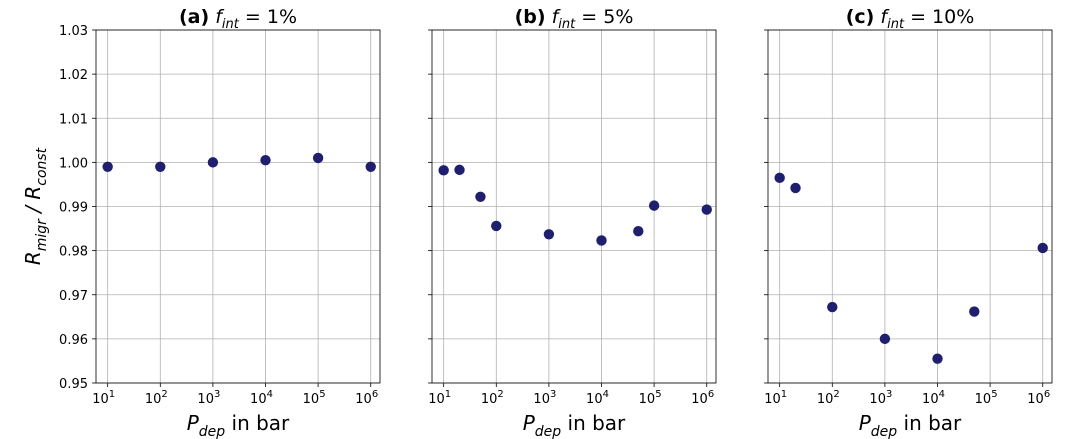  What do you see at coordinates (73, 75) in the screenshot?
I see `y-tick-label: 1.02` at bounding box center [73, 75].